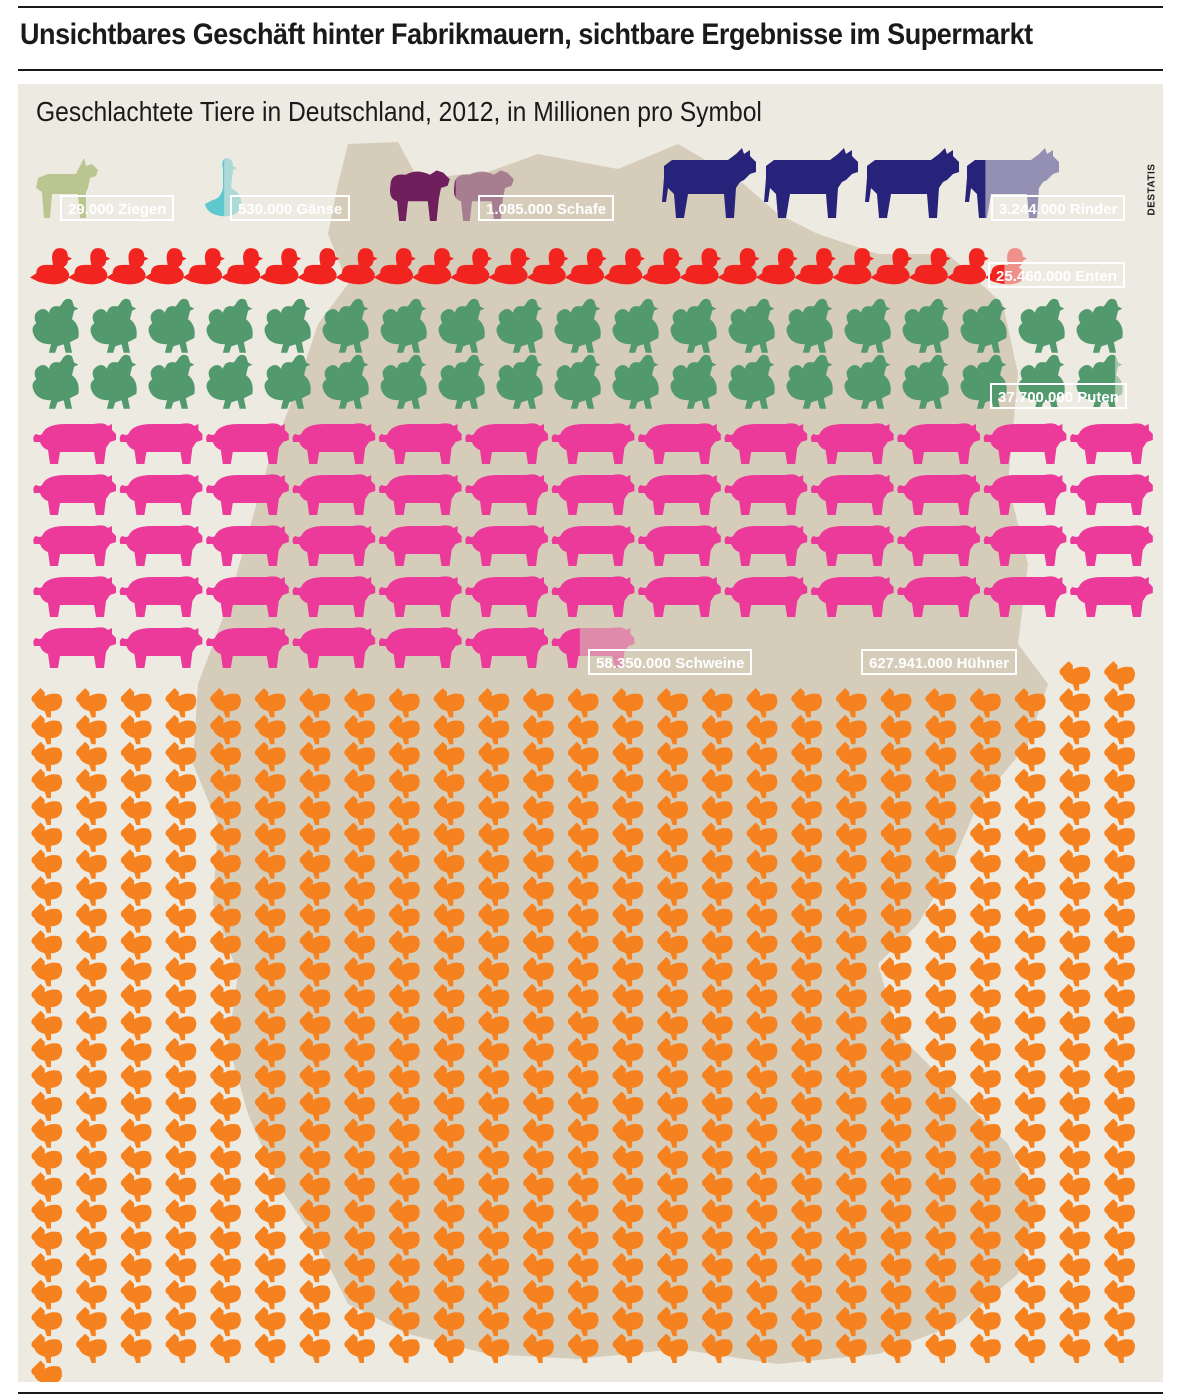 This screenshot has height=1400, width=1181. Describe the element at coordinates (161, 545) in the screenshot. I see `schweine-symbol-shape` at that location.